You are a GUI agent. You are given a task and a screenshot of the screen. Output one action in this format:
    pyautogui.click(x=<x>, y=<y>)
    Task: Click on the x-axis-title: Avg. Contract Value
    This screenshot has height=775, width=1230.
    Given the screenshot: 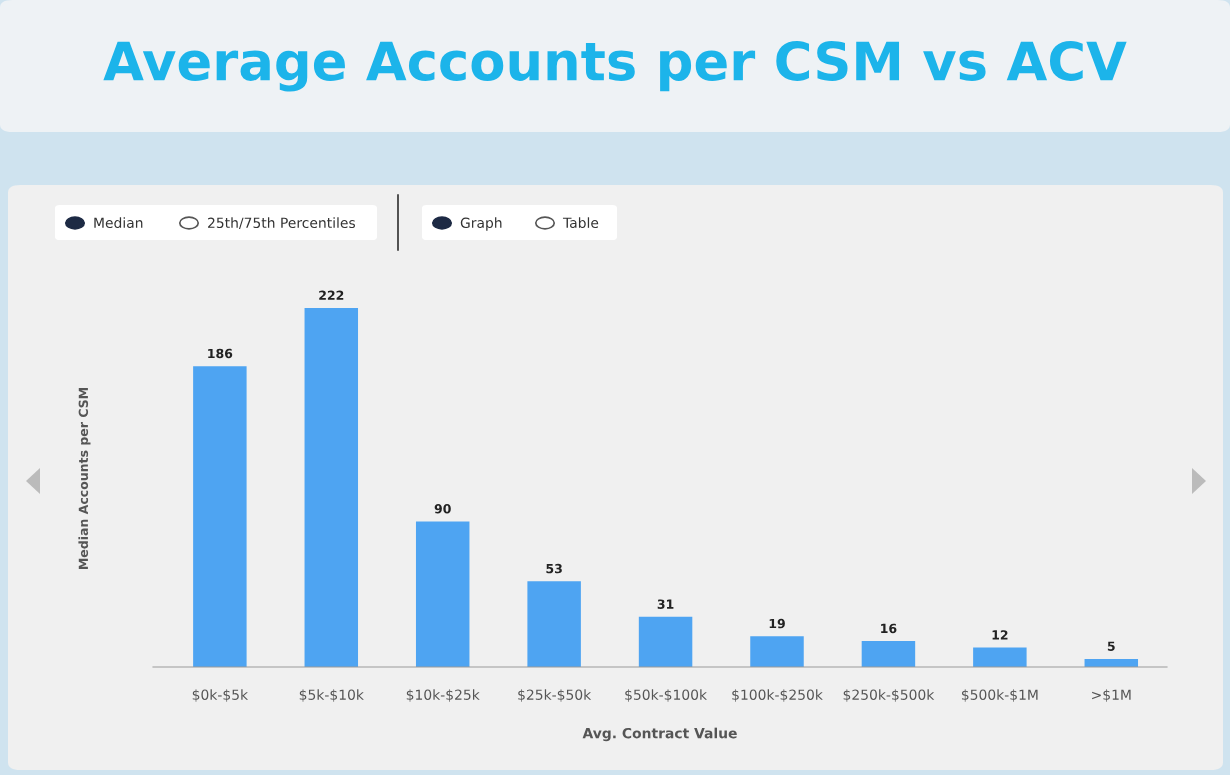 What is the action you would take?
    pyautogui.click(x=659, y=734)
    